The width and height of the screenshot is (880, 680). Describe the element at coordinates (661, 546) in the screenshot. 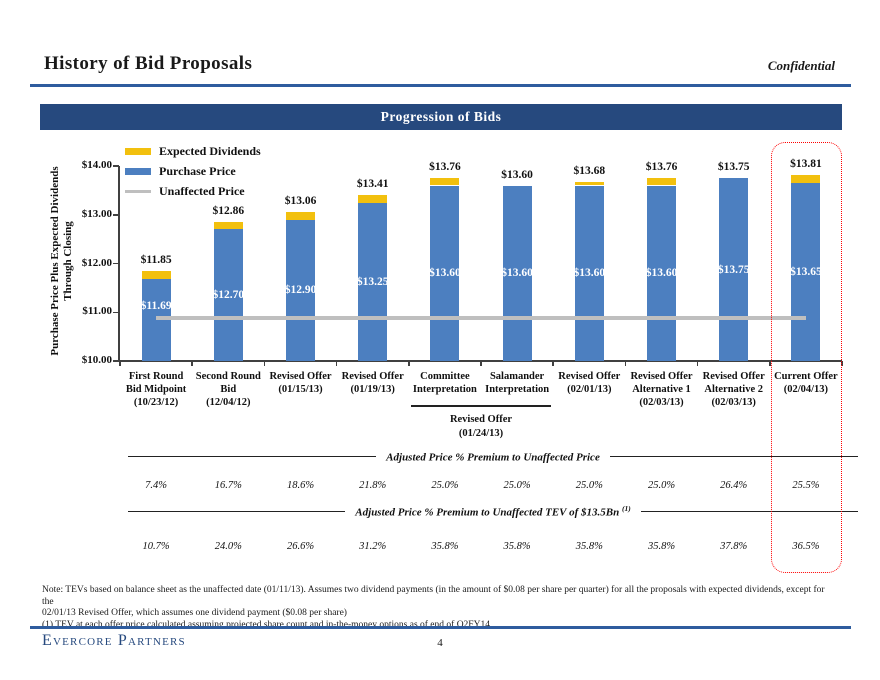

I see `premium-tev-value-7: 35.8%` at that location.